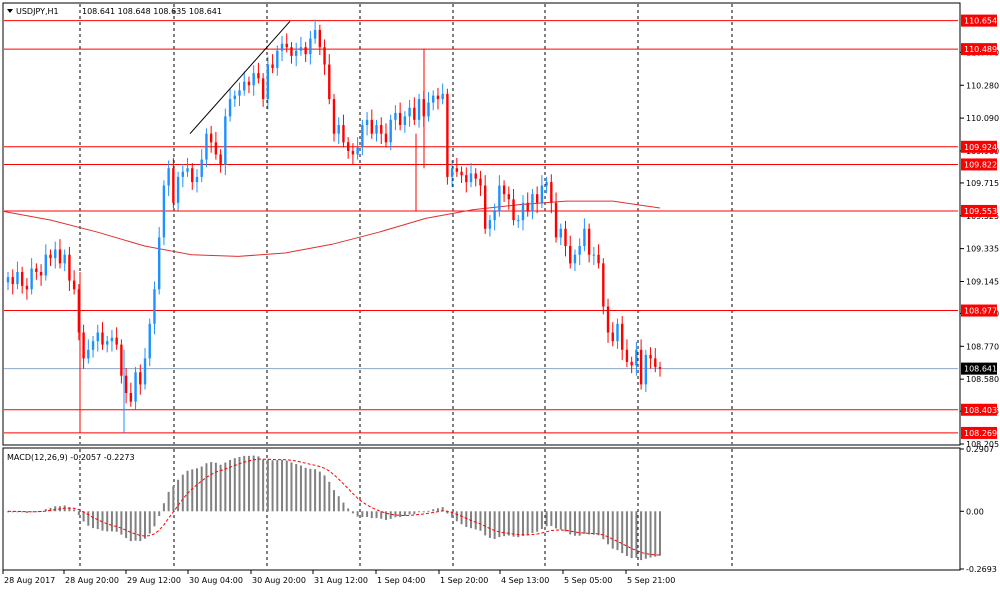 The height and width of the screenshot is (592, 1000). I want to click on current-price-box, so click(979, 368).